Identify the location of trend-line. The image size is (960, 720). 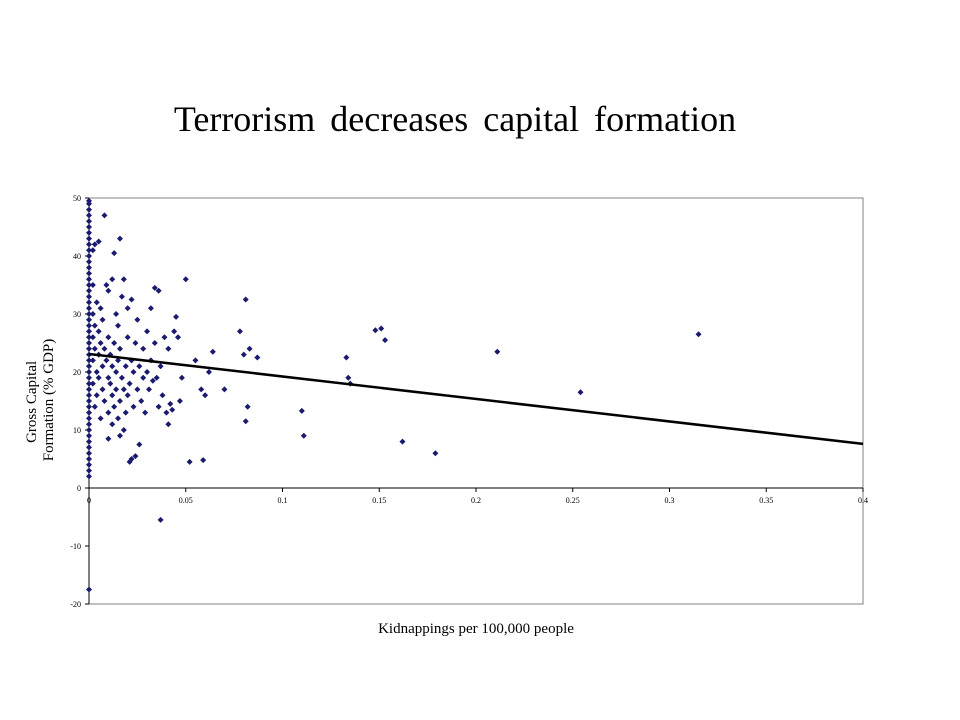
(476, 399).